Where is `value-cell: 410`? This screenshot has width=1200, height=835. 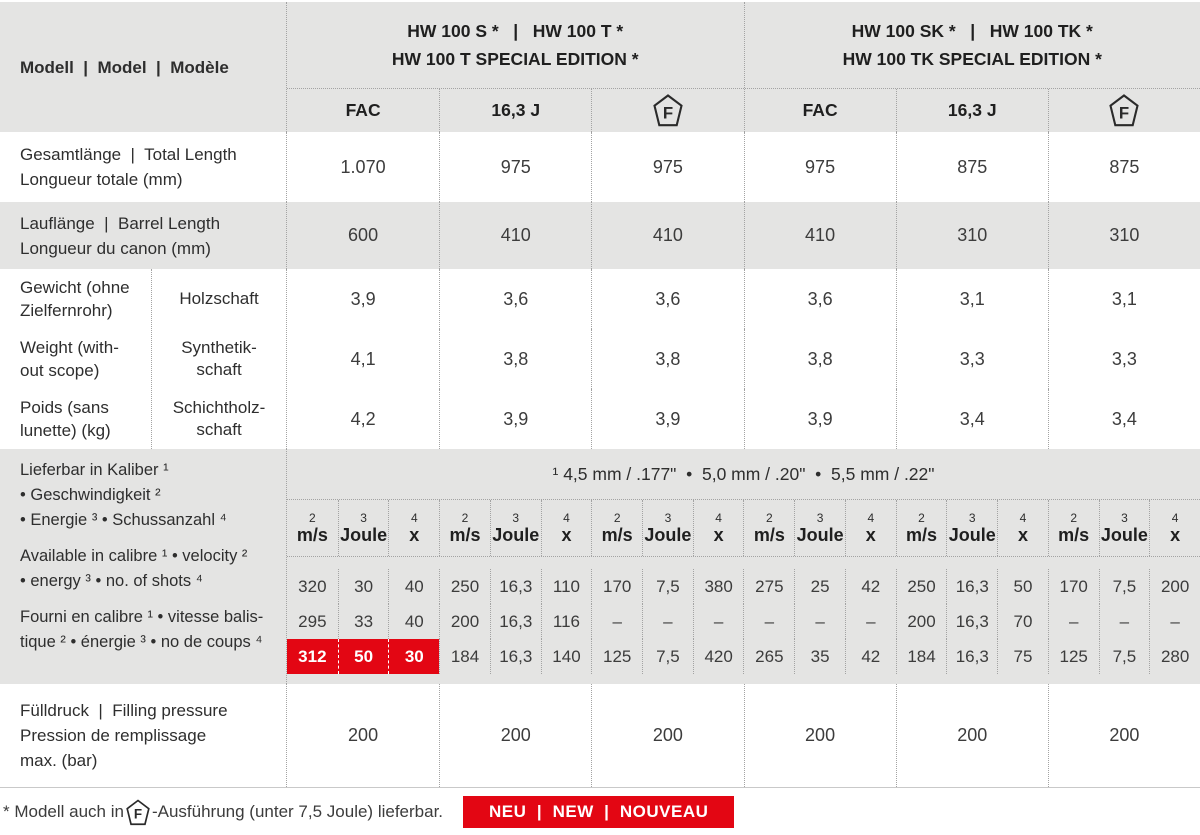
value-cell: 410 is located at coordinates (515, 235).